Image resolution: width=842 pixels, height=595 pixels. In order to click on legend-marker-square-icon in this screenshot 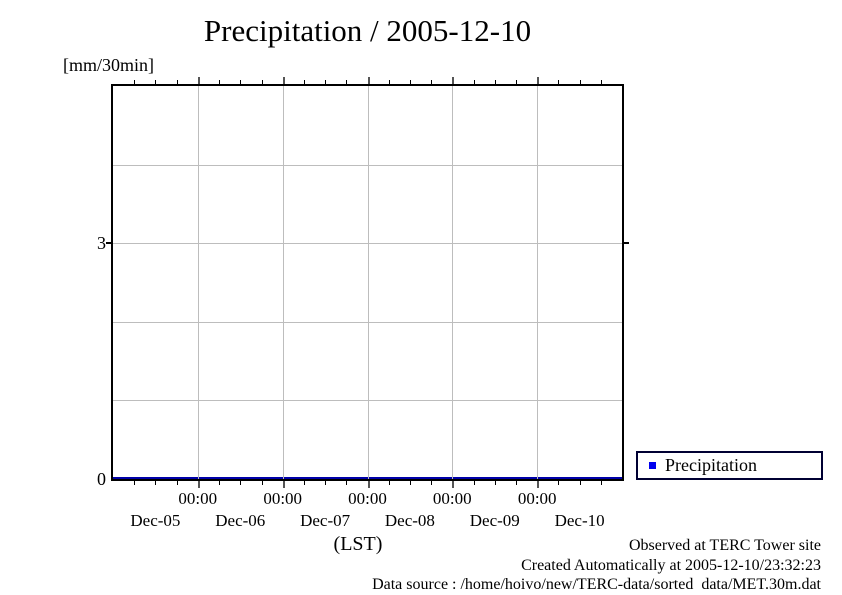, I will do `click(652, 465)`.